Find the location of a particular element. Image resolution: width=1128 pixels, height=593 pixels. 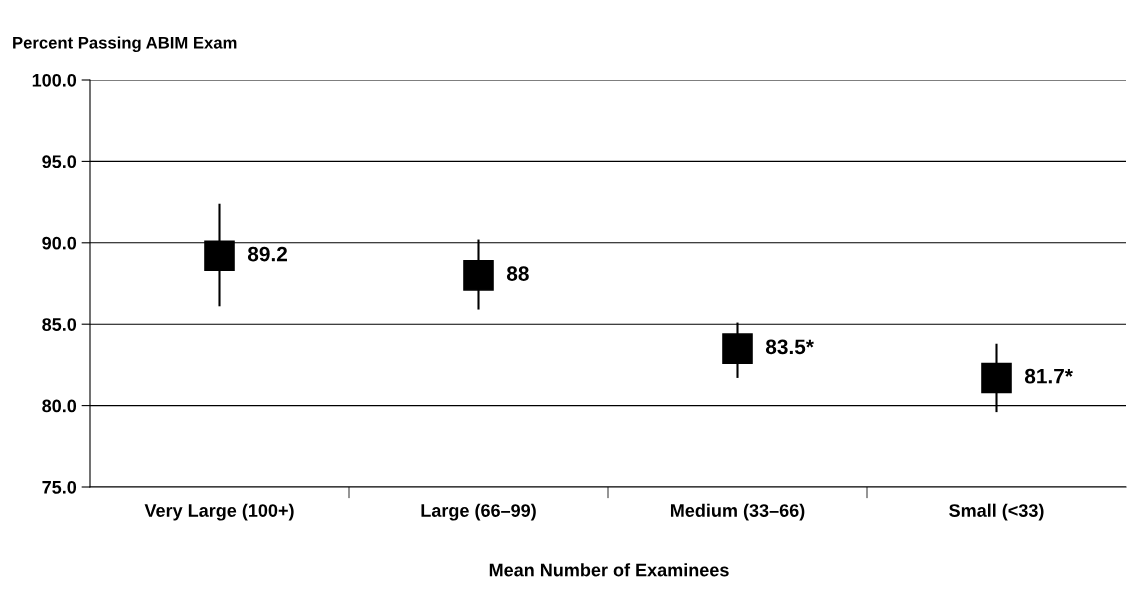

data-label: 83.5* is located at coordinates (789, 347).